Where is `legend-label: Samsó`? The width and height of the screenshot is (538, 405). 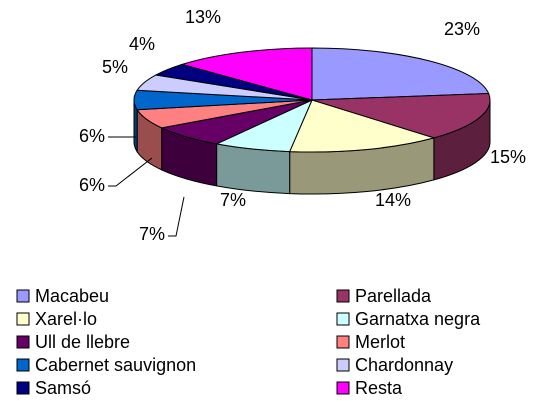
legend-label: Samsó is located at coordinates (63, 388).